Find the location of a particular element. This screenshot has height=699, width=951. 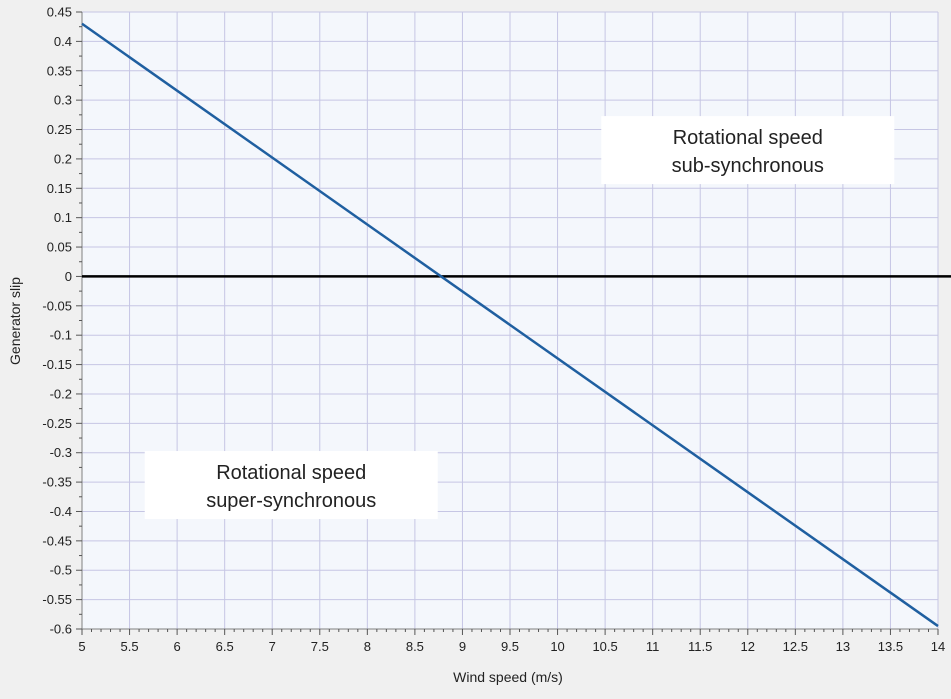

y-tick-label: -0.35 is located at coordinates (57, 482).